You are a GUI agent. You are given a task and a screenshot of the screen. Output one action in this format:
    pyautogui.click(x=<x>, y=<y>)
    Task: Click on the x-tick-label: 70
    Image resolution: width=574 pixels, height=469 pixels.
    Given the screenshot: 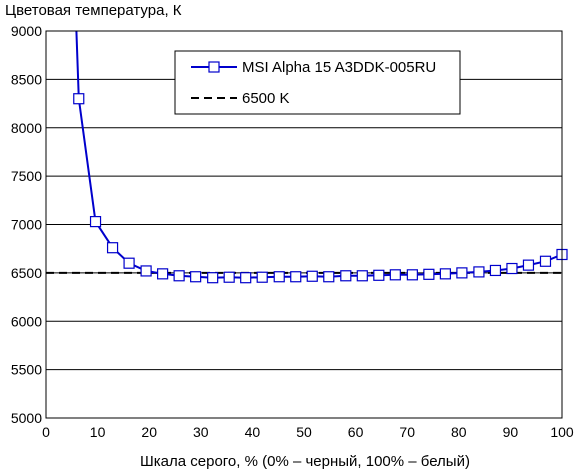 What is the action you would take?
    pyautogui.click(x=407, y=432)
    